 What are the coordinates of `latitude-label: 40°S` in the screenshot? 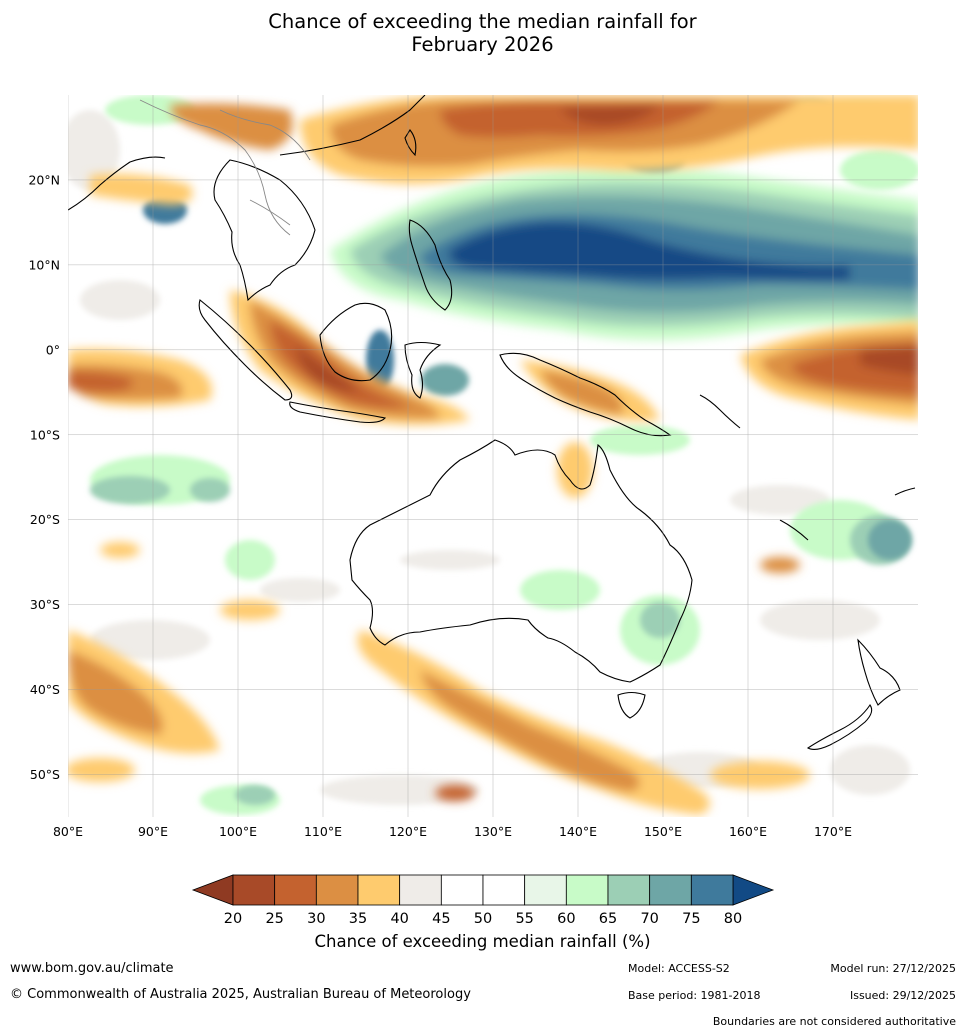 It's located at (45, 689).